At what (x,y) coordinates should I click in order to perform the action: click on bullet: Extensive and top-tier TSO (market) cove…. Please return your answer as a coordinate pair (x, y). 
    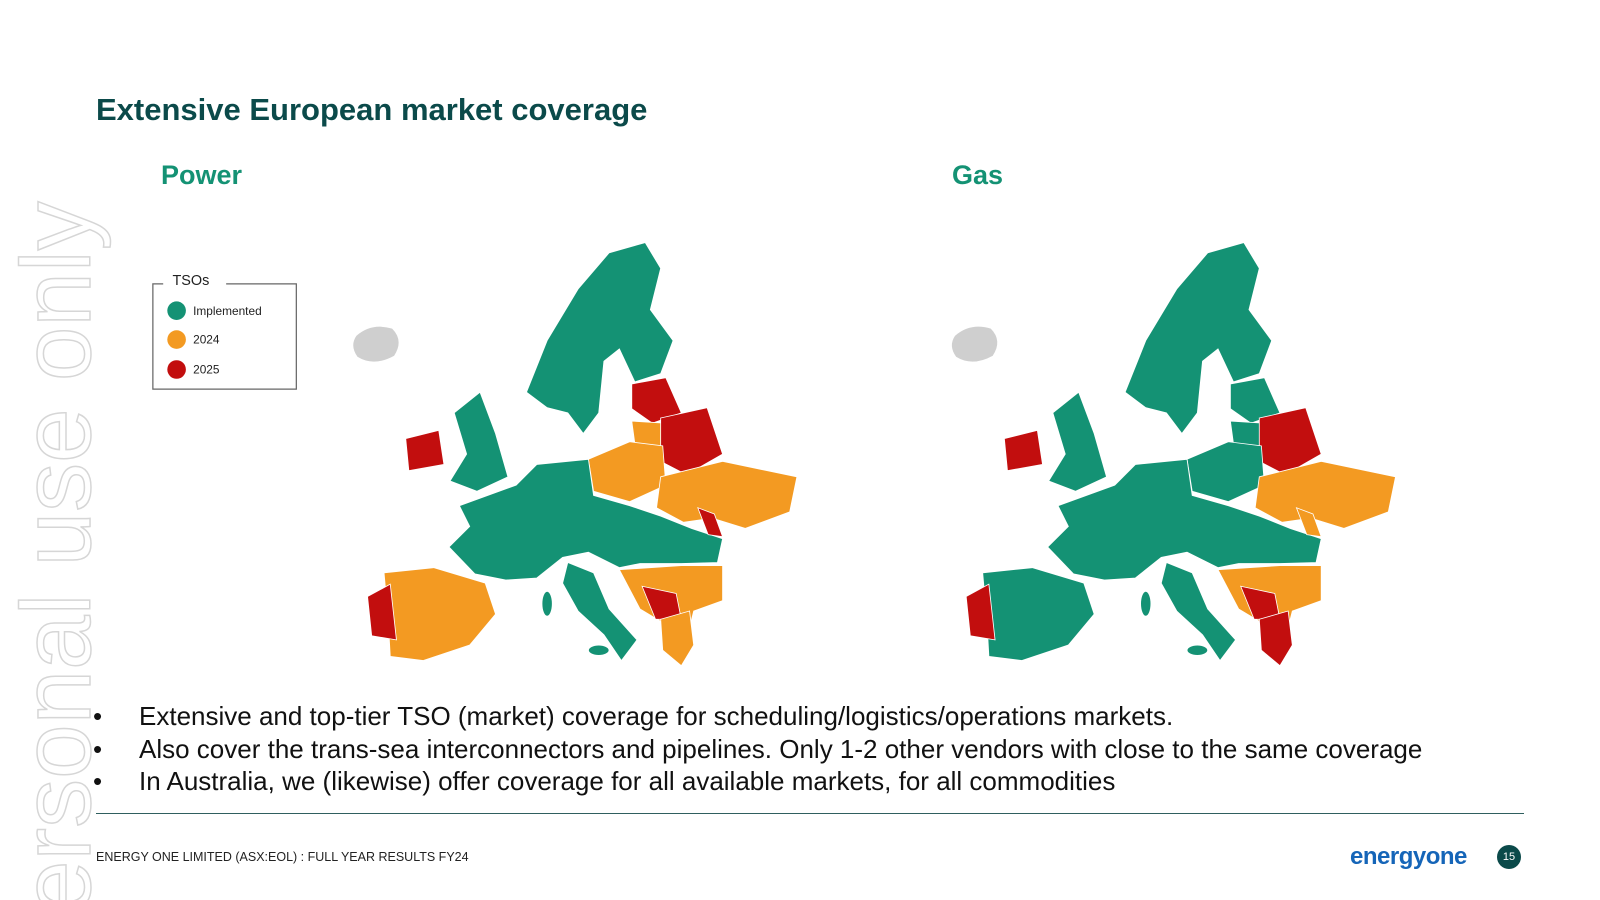
    Looking at the image, I should click on (756, 716).